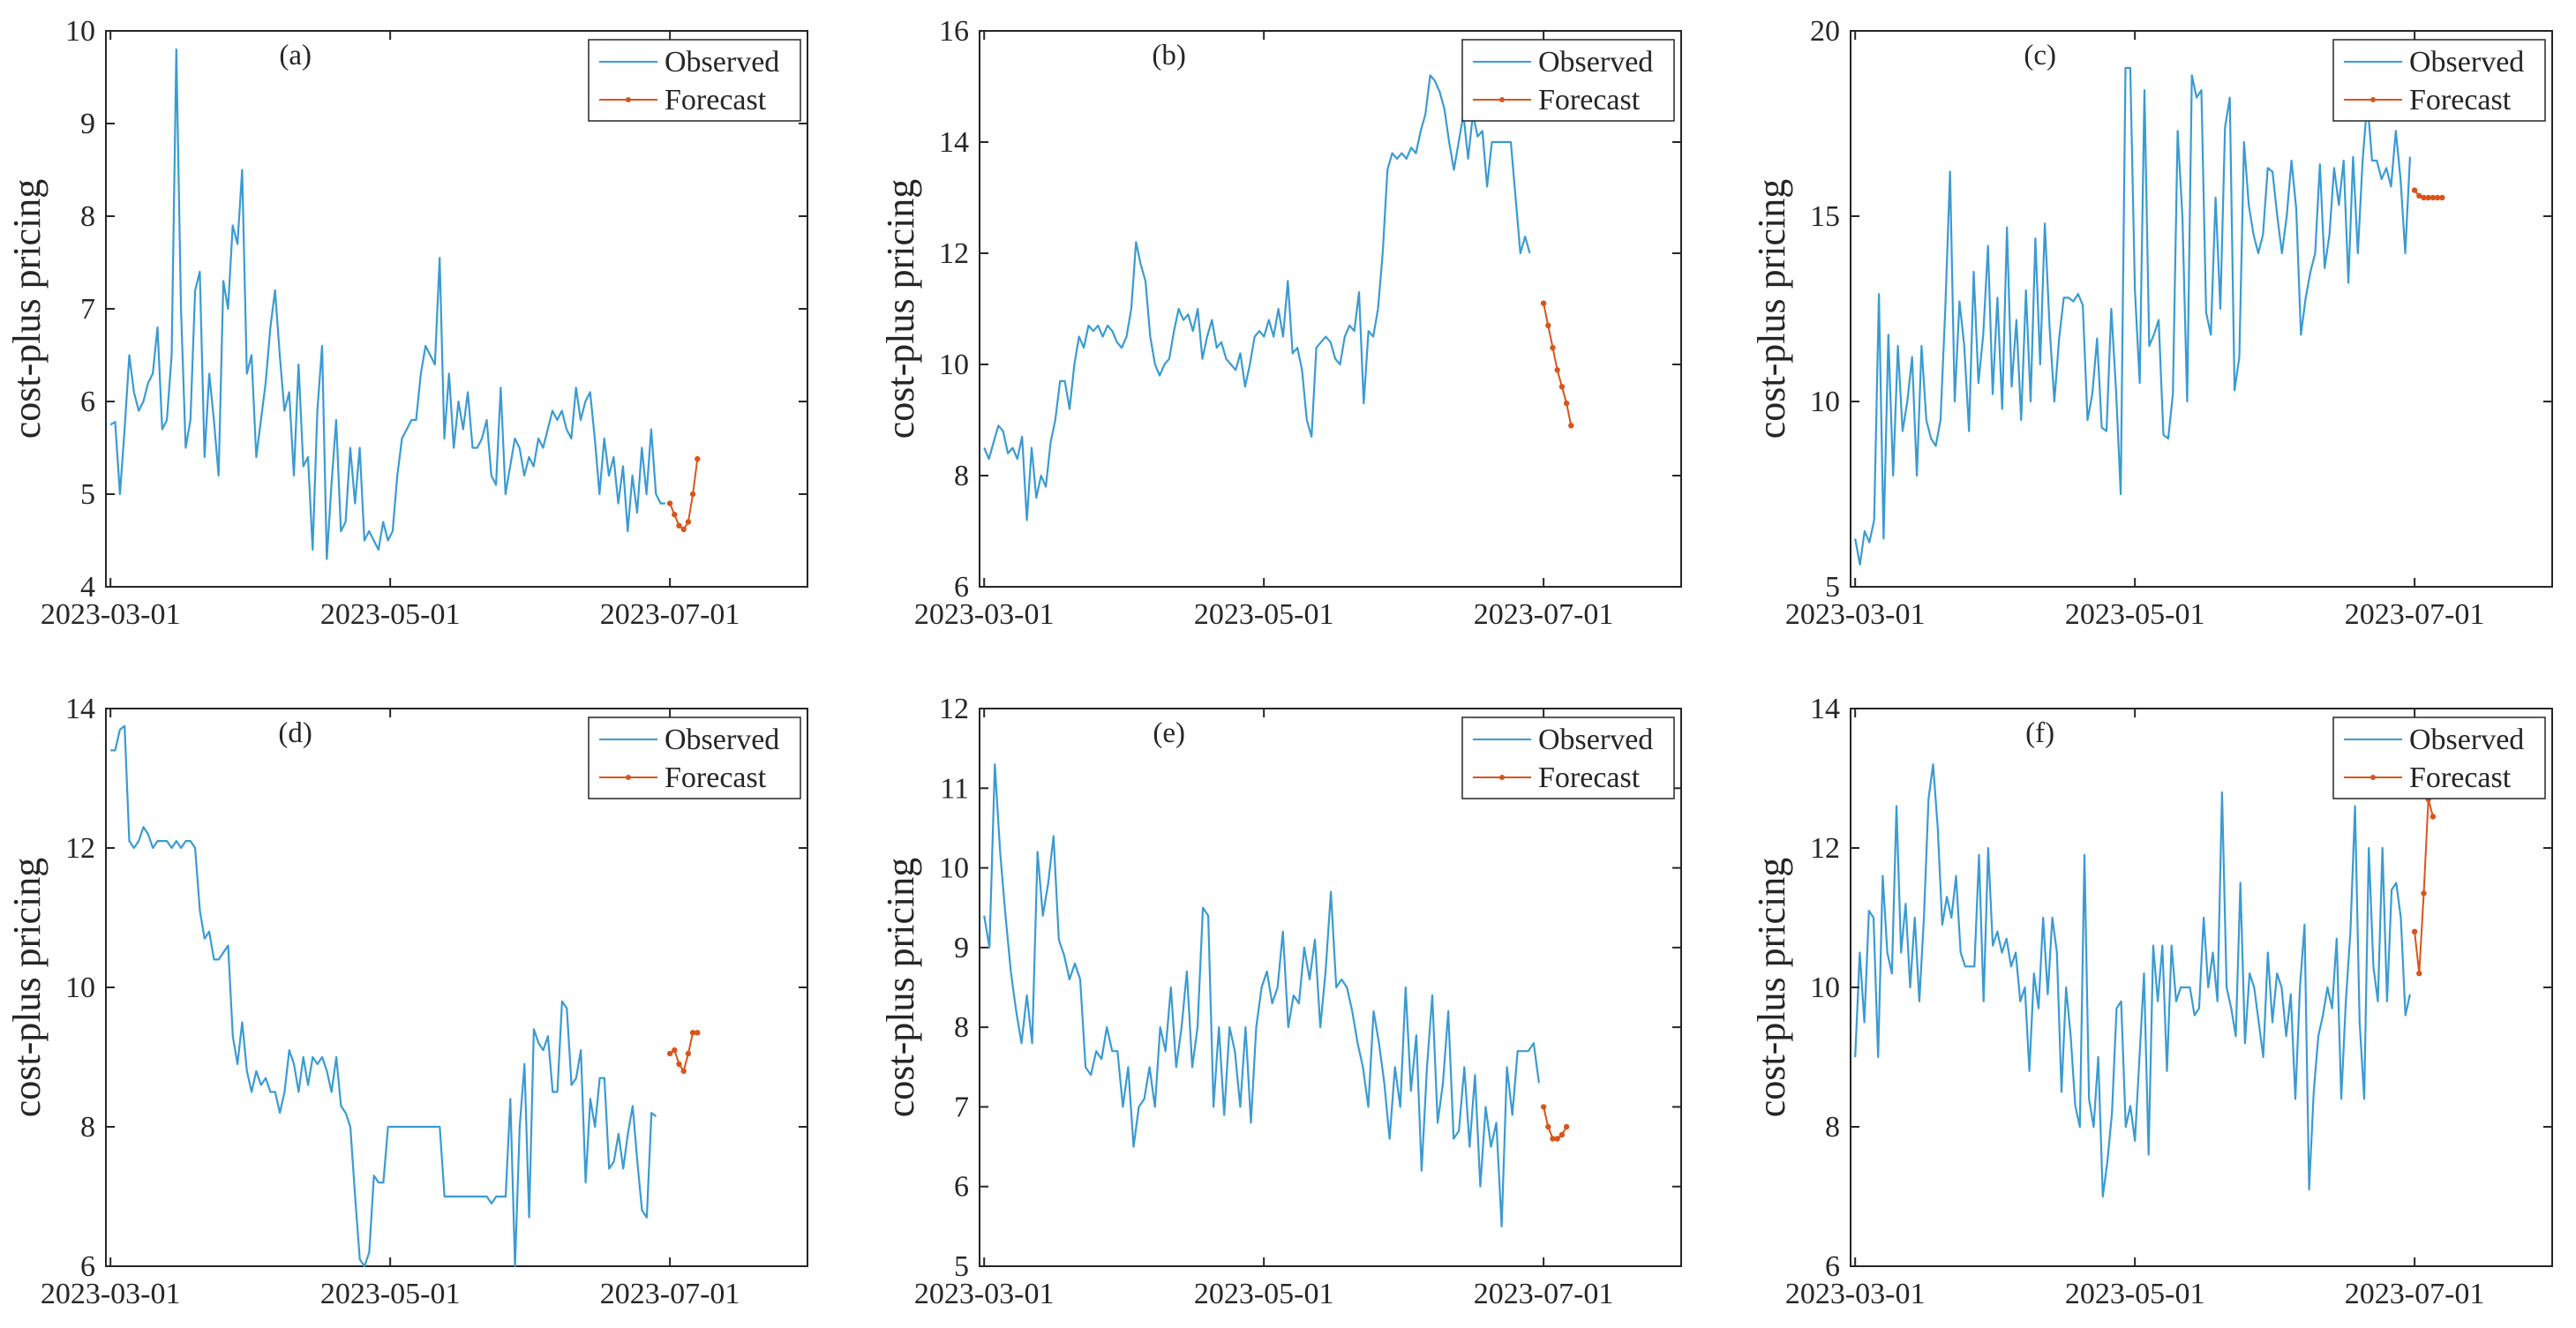 The height and width of the screenshot is (1328, 2576). Describe the element at coordinates (954, 31) in the screenshot. I see `y-tick-label: 16` at that location.